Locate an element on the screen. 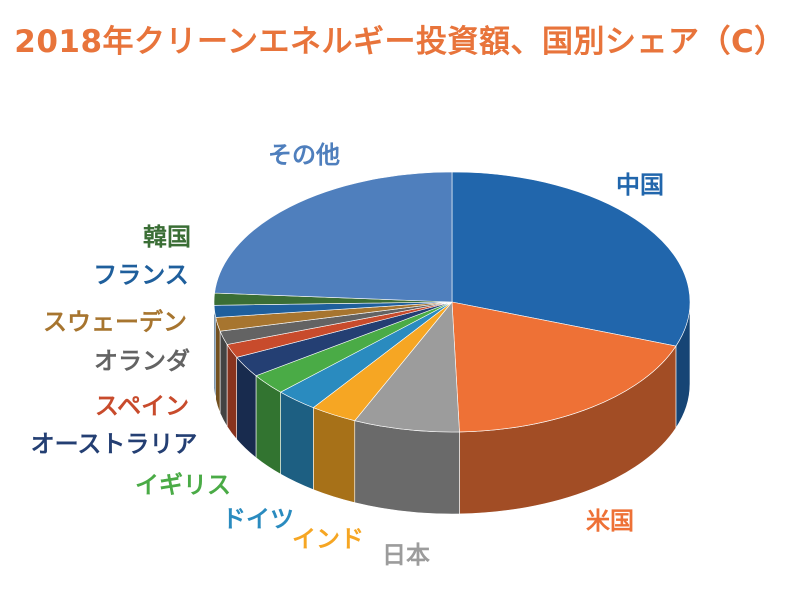  slice-label-11: 韓国 is located at coordinates (167, 237).